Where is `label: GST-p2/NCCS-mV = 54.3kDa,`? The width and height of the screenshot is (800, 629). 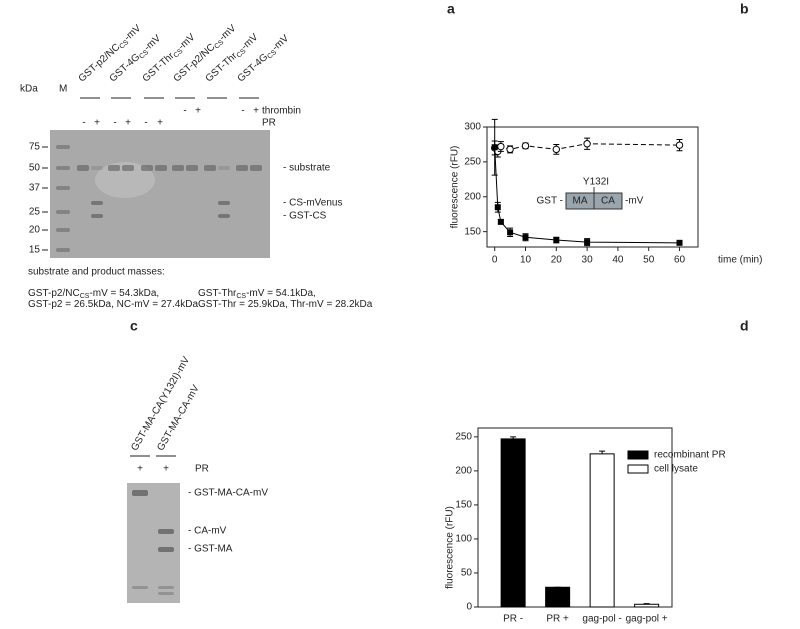 label: GST-p2/NCCS-mV = 54.3kDa, is located at coordinates (93, 294).